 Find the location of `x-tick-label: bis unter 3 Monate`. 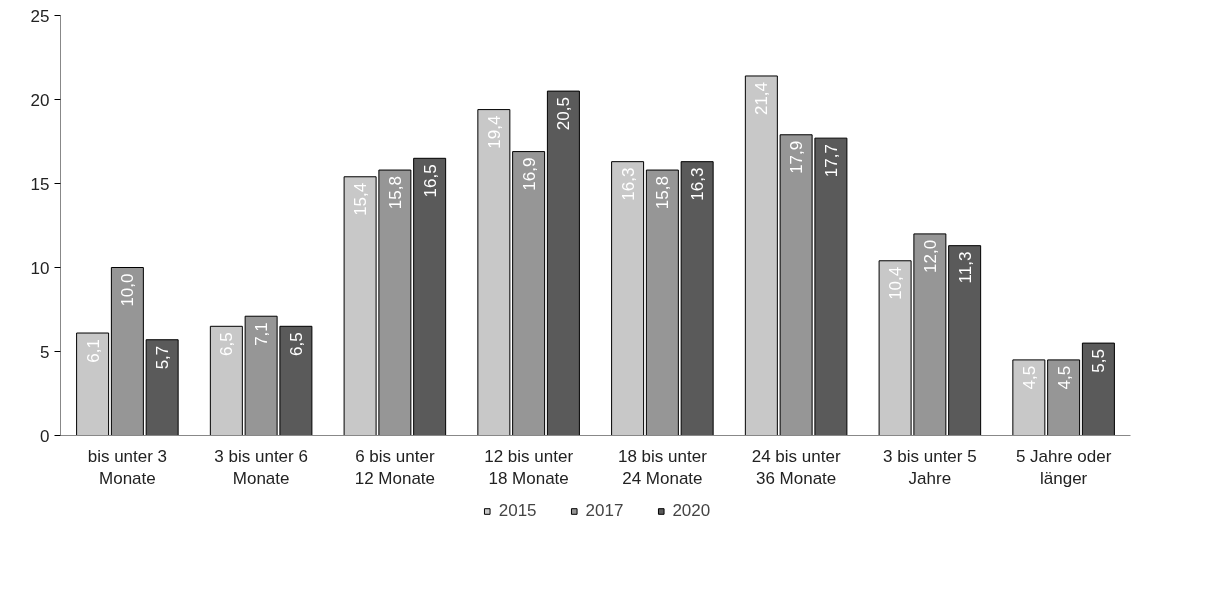

x-tick-label: bis unter 3 Monate is located at coordinates (127, 467).